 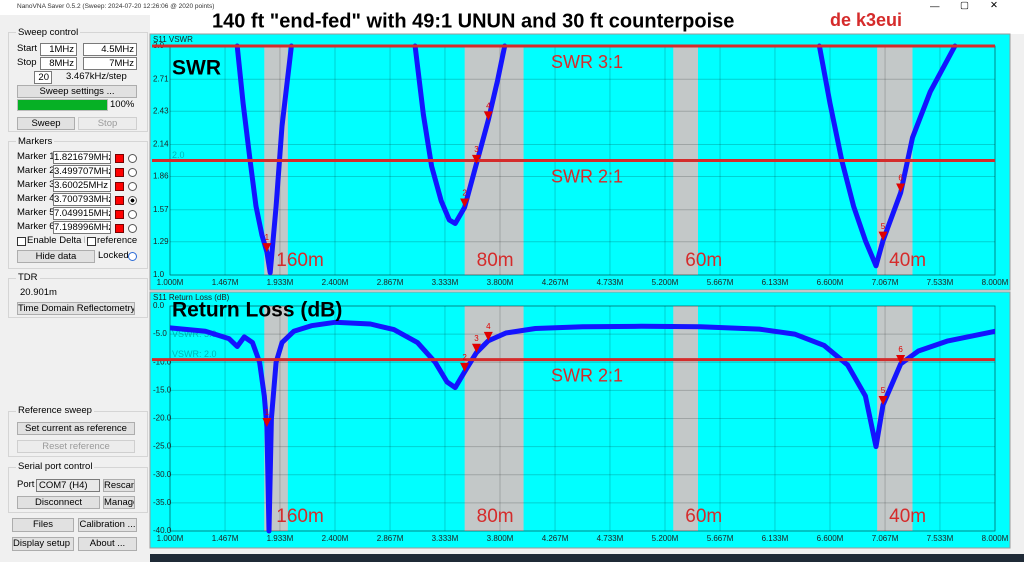 I want to click on marker-frequency: 7.198996MHz, so click(x=82, y=227).